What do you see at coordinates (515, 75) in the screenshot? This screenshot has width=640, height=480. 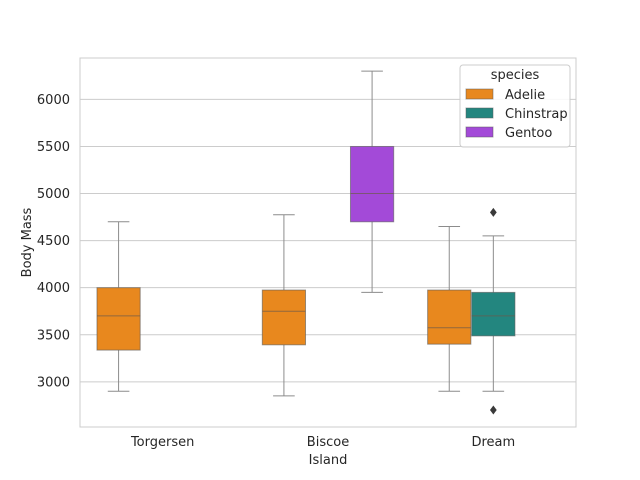 I see `legend-title: species` at bounding box center [515, 75].